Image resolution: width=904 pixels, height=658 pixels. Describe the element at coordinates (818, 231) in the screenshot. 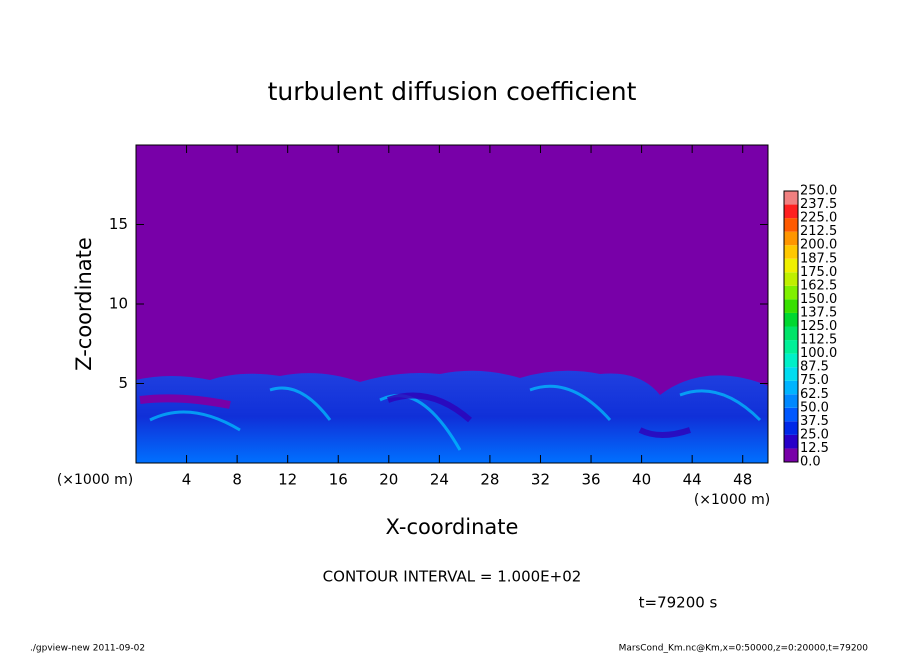

I see `colorbar-label: 212.5` at that location.